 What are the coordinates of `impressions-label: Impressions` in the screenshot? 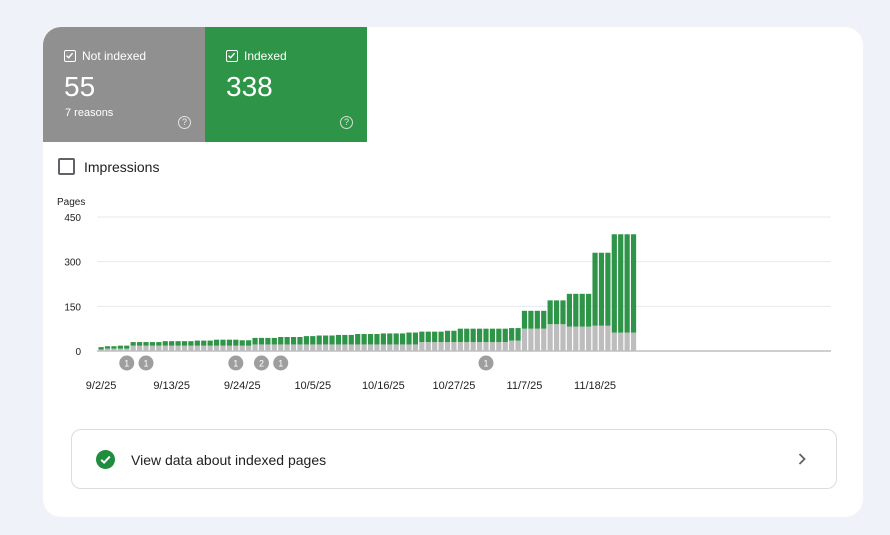 It's located at (122, 167).